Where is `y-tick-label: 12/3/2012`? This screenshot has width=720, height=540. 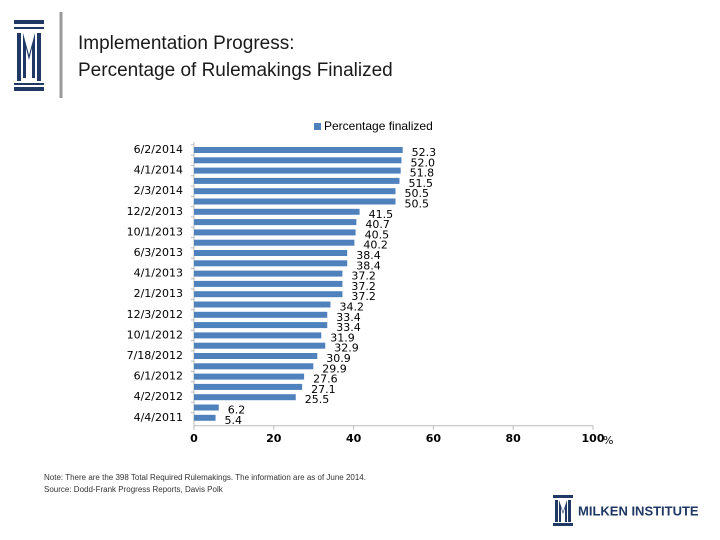
y-tick-label: 12/3/2012 is located at coordinates (155, 314).